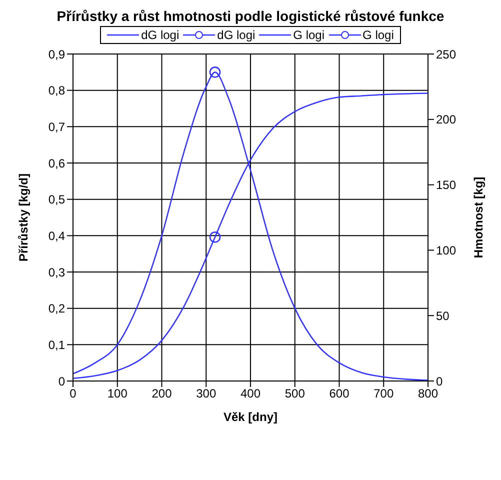  Describe the element at coordinates (250, 393) in the screenshot. I see `x-tick-label: 400` at that location.